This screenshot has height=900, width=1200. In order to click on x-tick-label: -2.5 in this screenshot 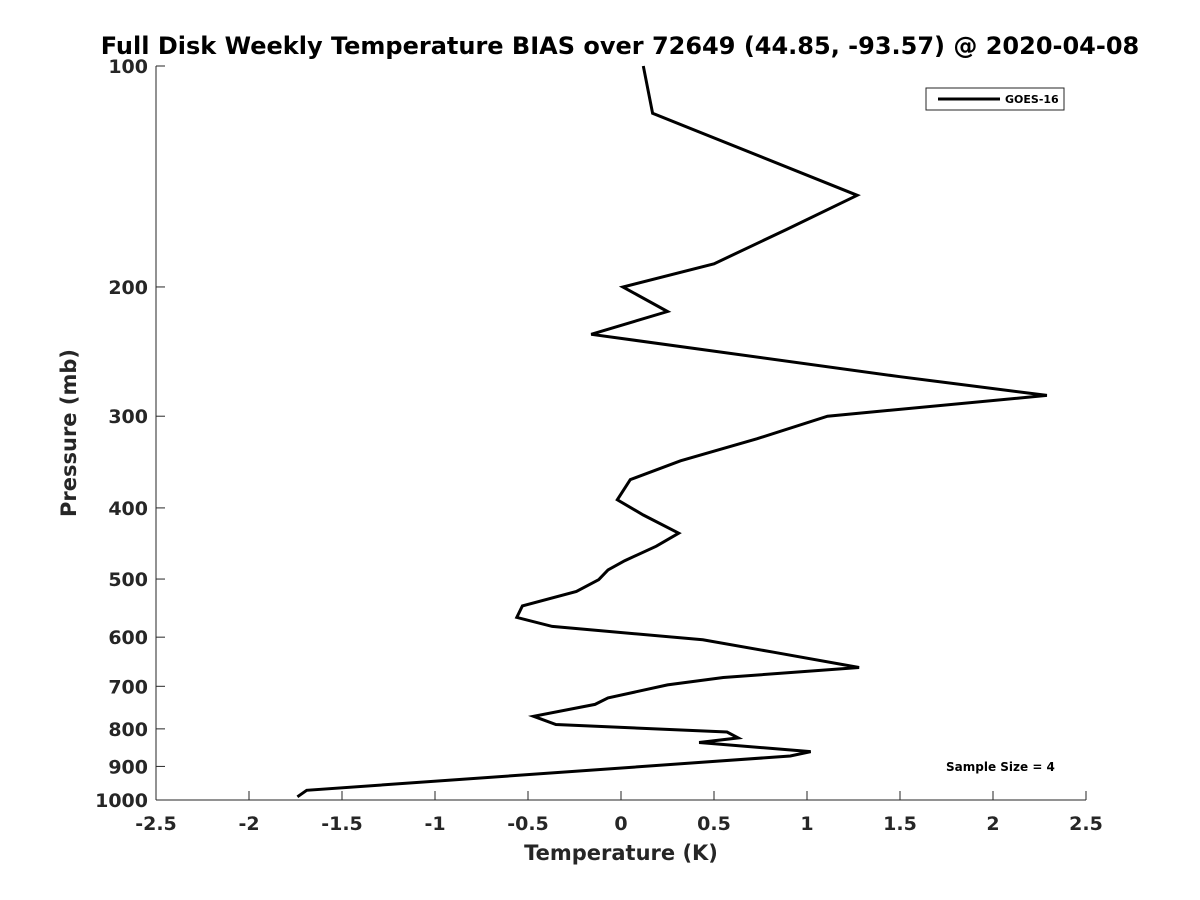, I will do `click(156, 824)`.